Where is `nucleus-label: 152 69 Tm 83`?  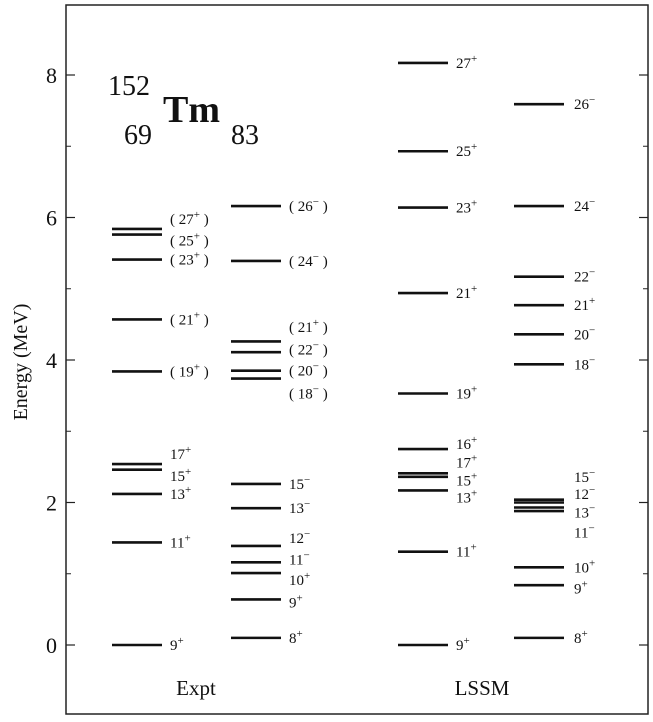
nucleus-label: 152 69 Tm 83 is located at coordinates (183, 111).